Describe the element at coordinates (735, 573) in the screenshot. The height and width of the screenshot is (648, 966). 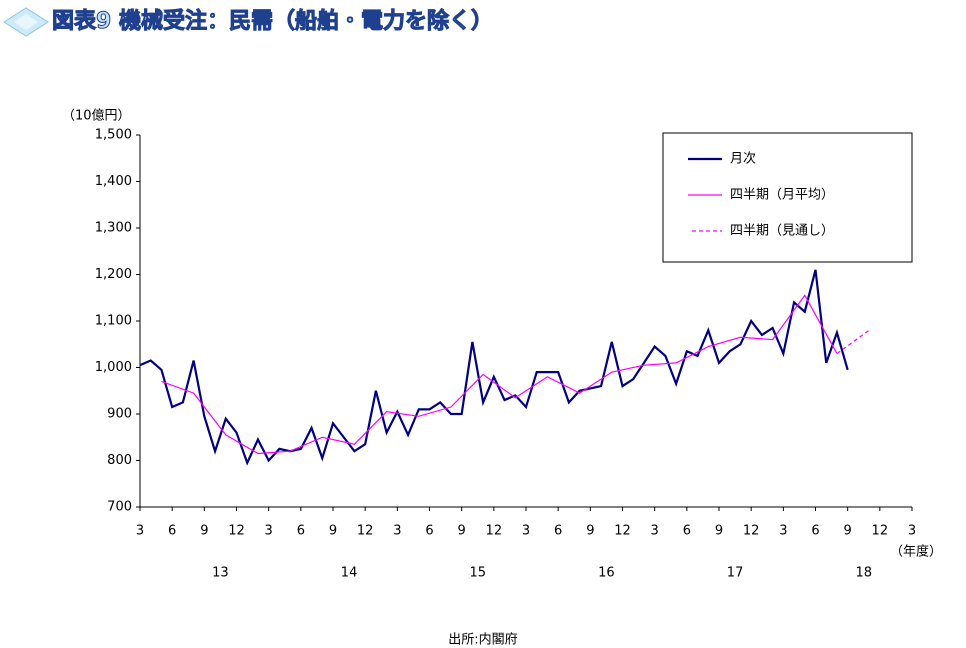
I see `year-label: 17` at that location.